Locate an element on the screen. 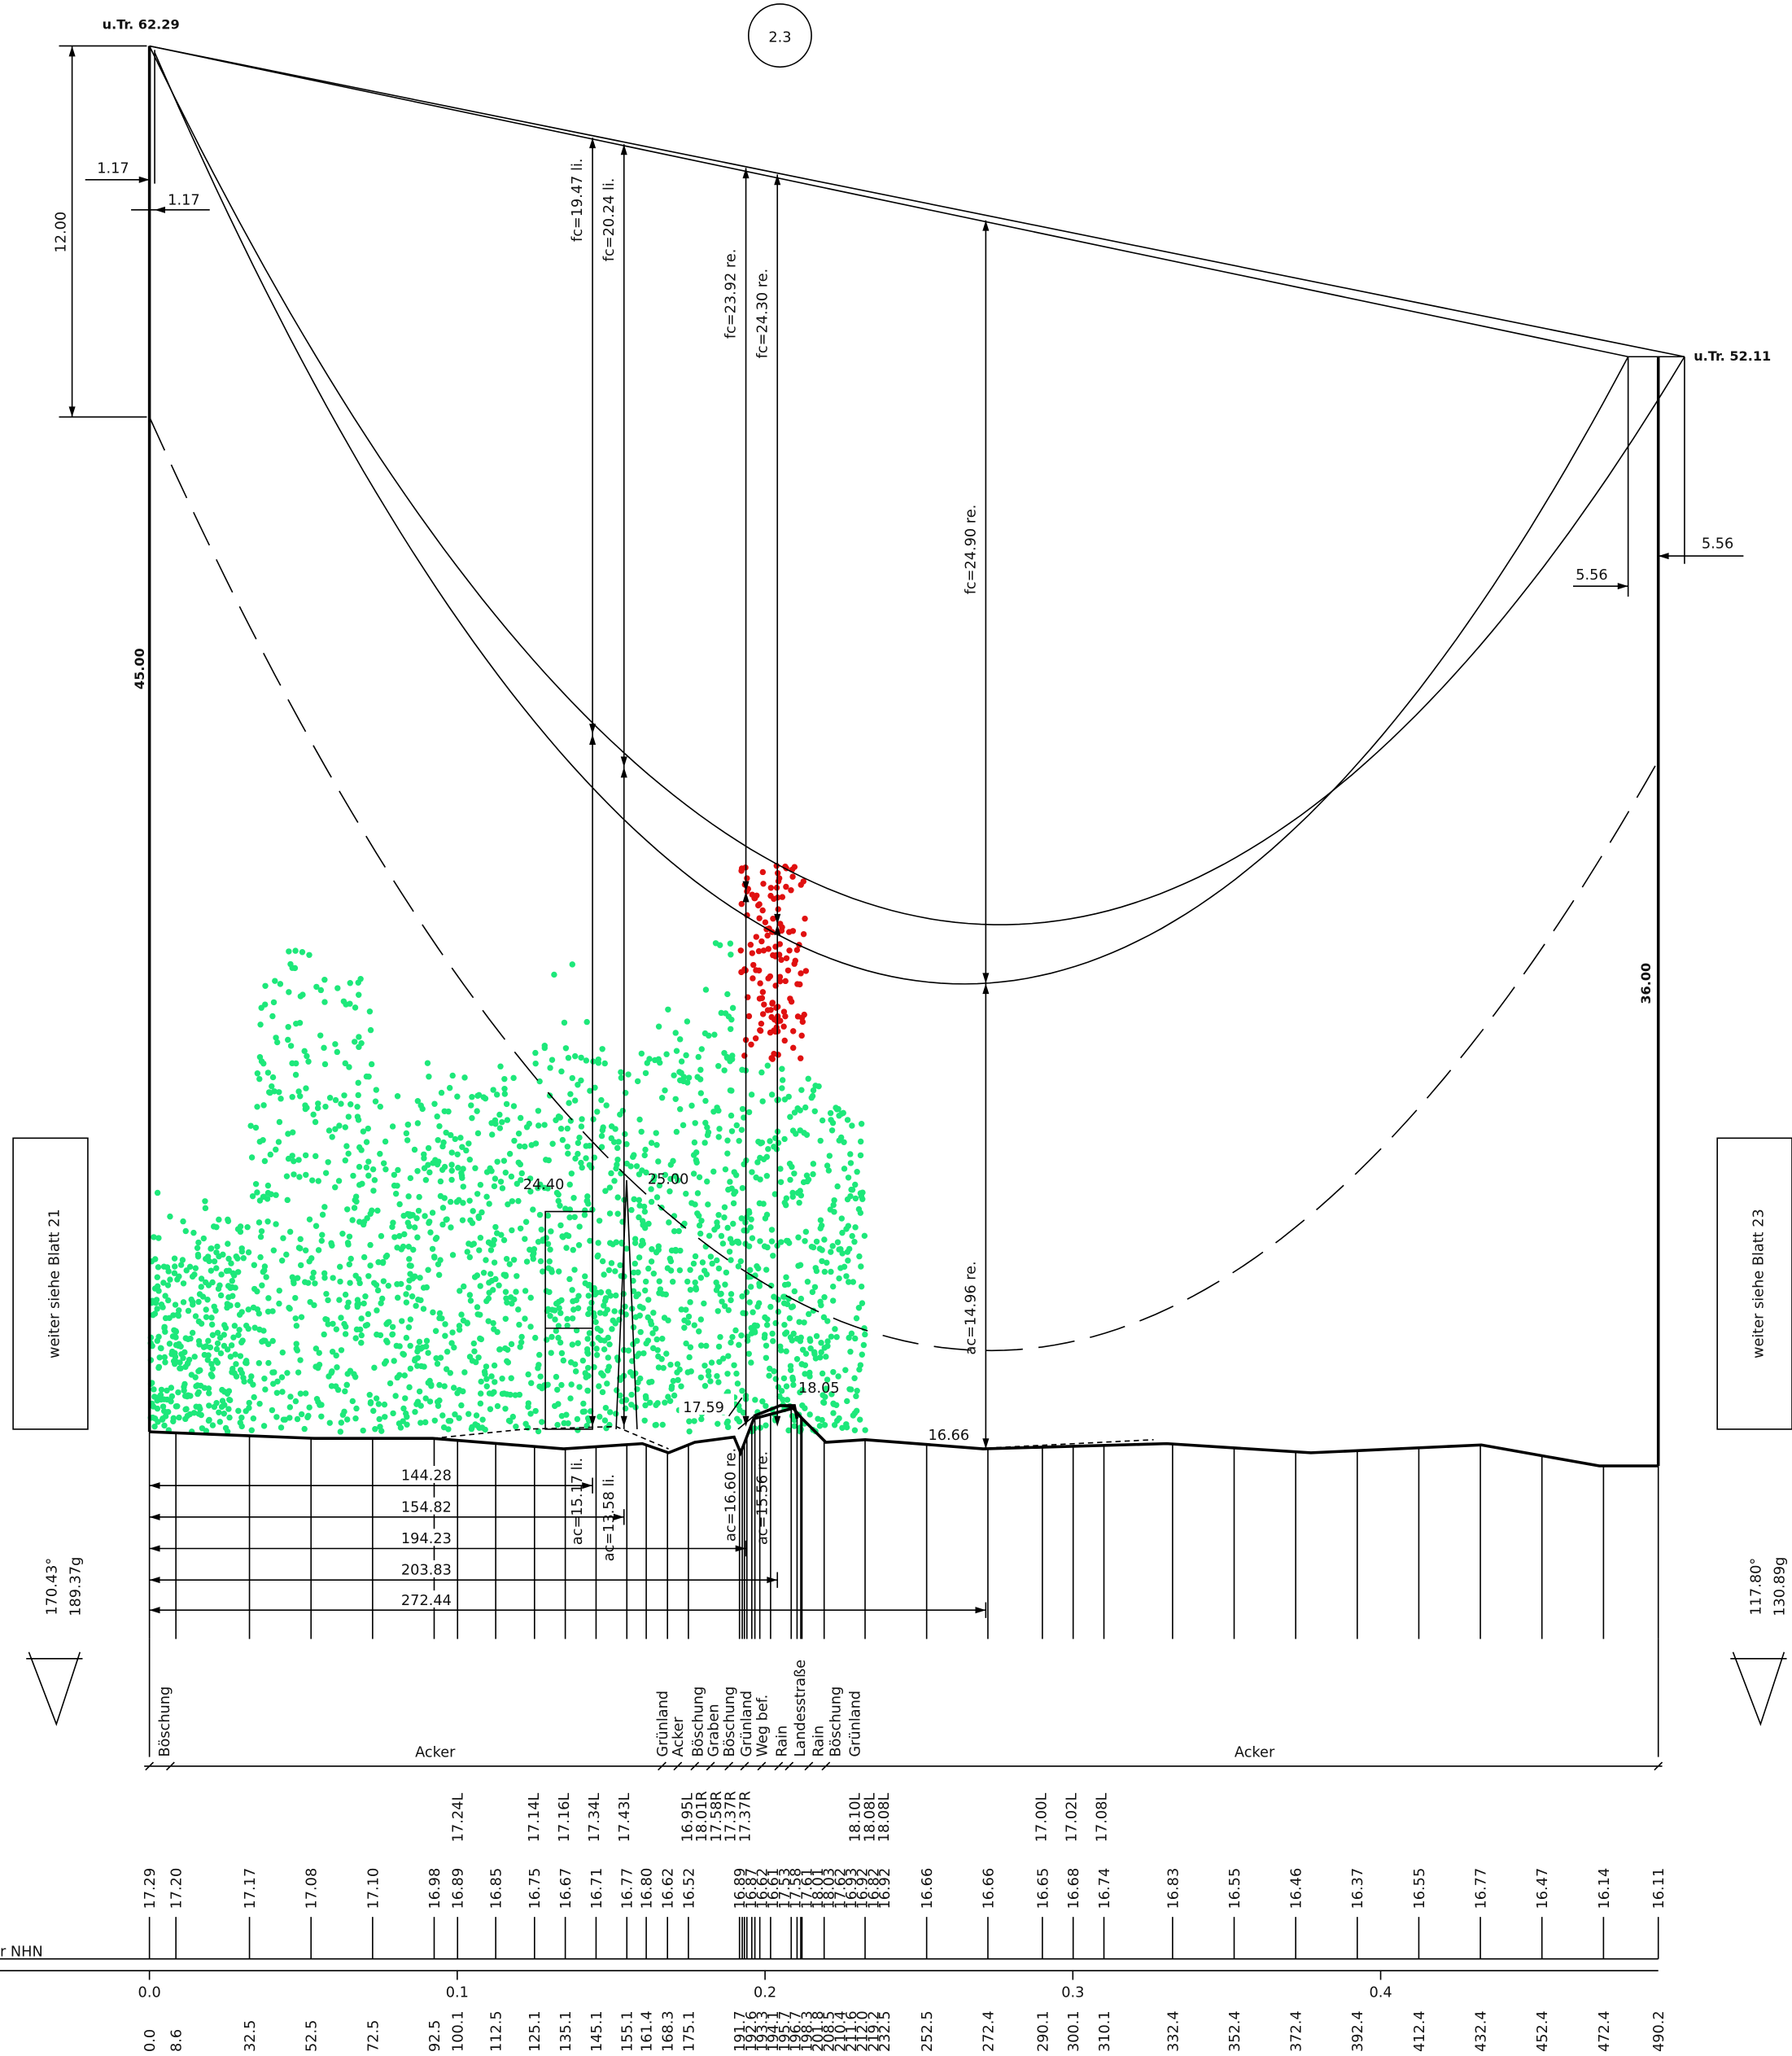 This screenshot has width=1792, height=2056. station: 252.5 is located at coordinates (928, 2031).